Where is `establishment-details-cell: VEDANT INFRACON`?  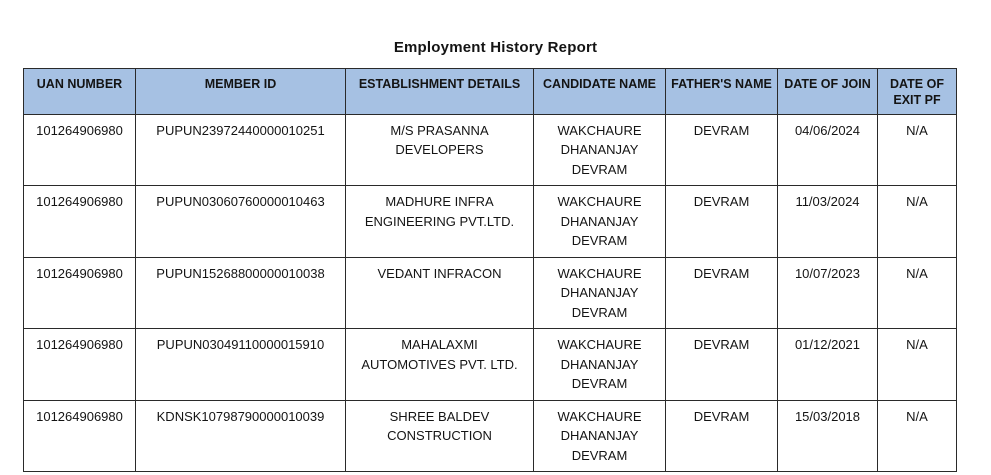
establishment-details-cell: VEDANT INFRACON is located at coordinates (439, 292).